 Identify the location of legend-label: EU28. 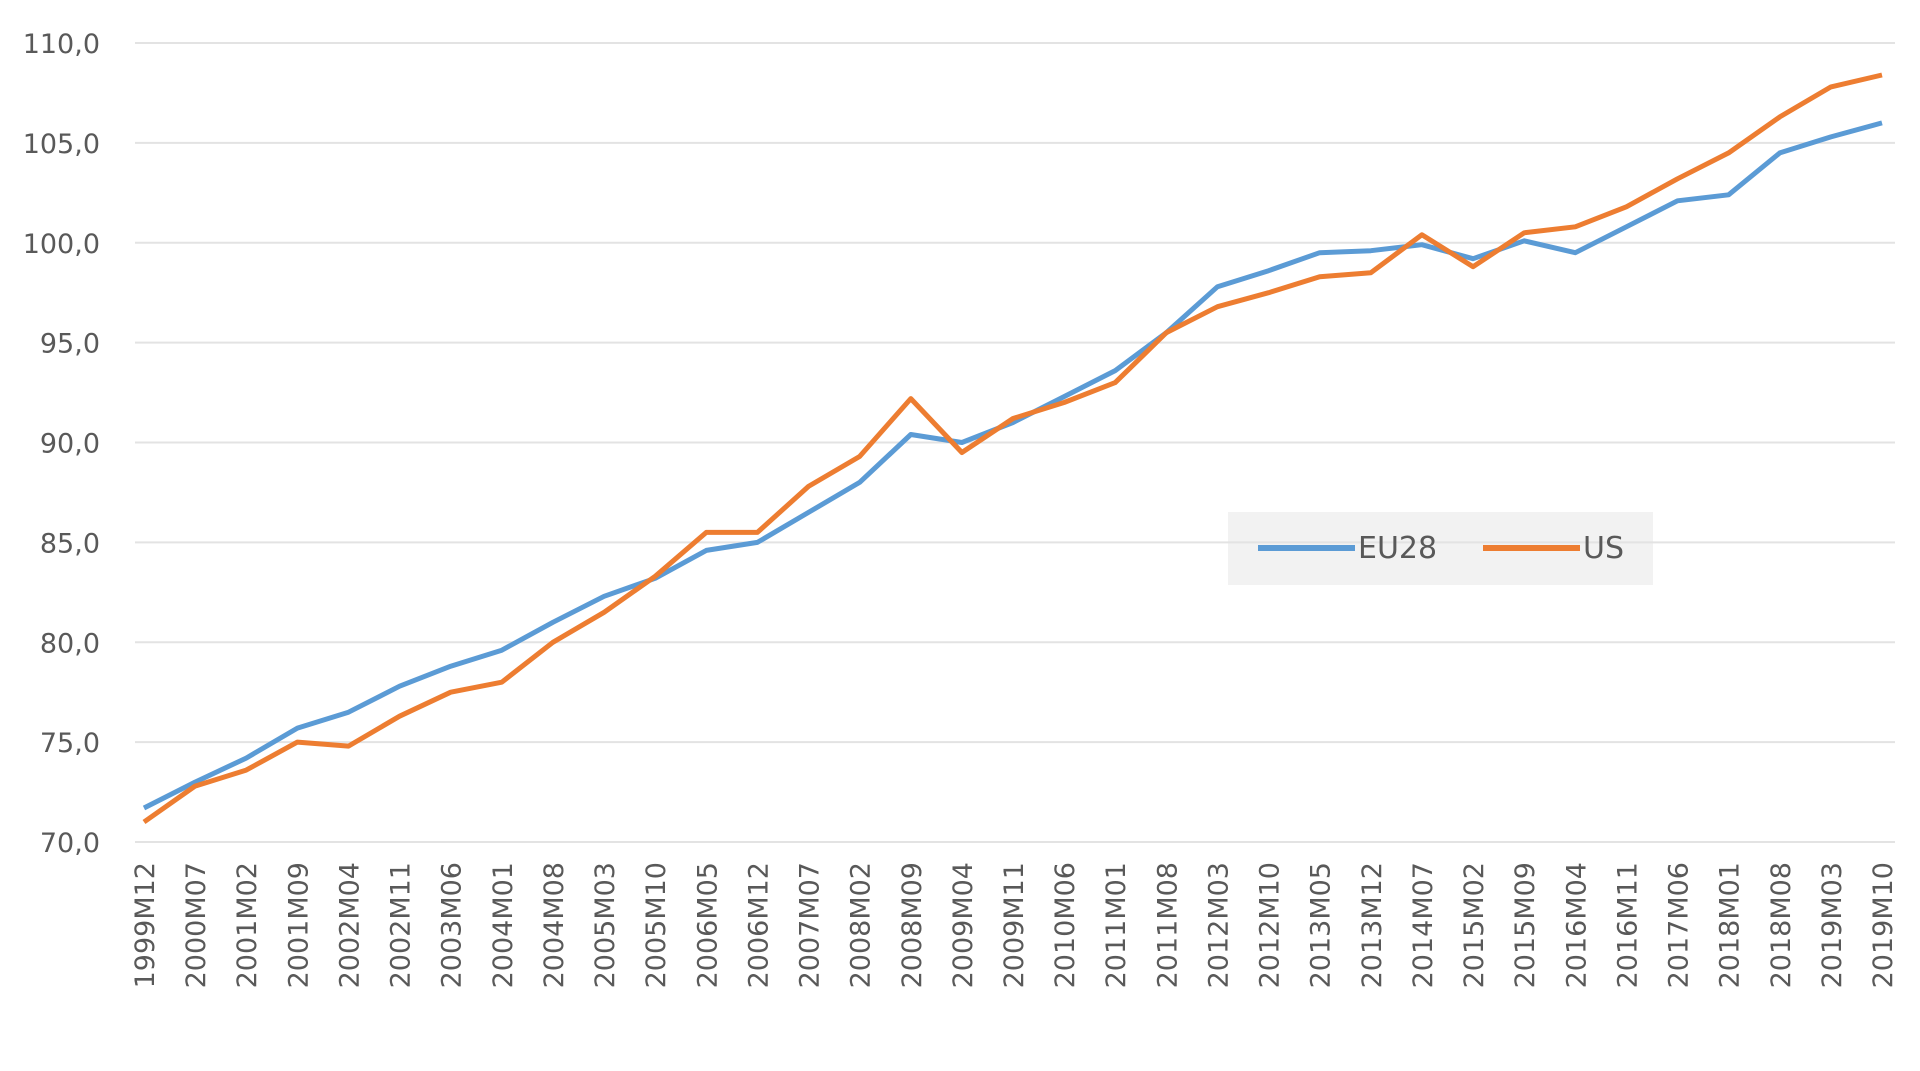
(1397, 548).